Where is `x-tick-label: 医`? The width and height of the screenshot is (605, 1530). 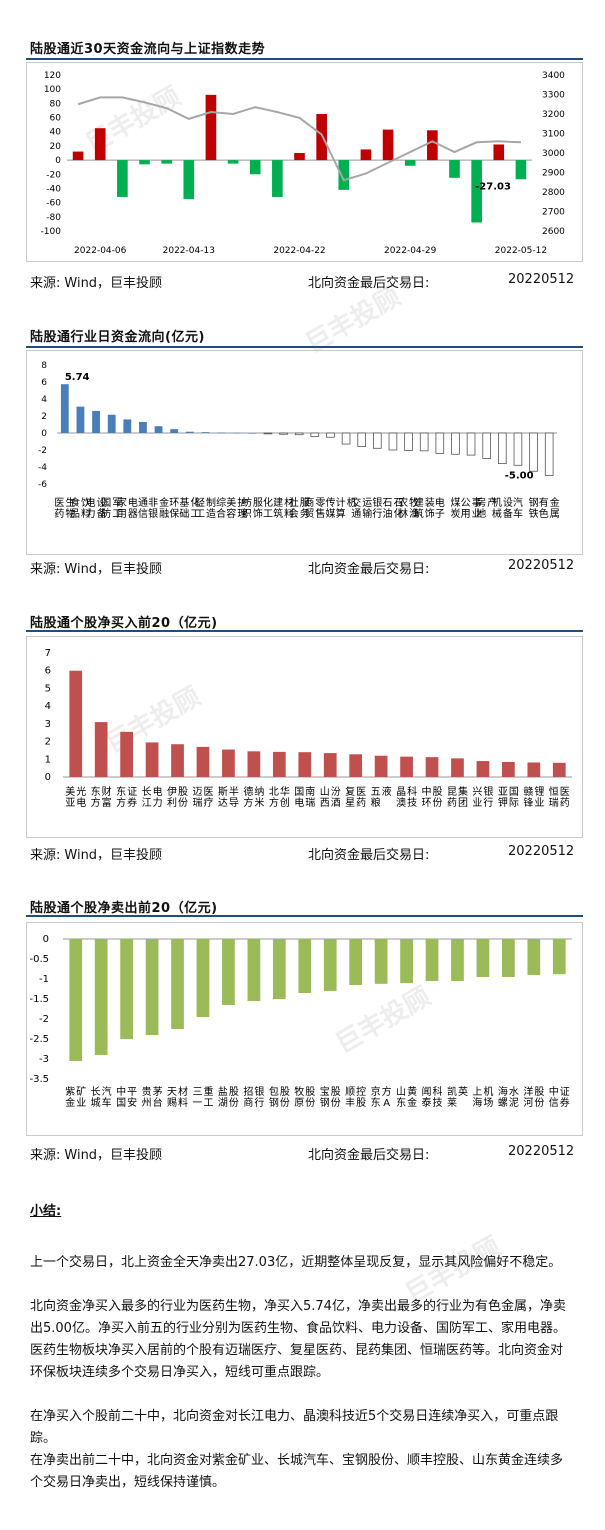
x-tick-label: 医 is located at coordinates (565, 792).